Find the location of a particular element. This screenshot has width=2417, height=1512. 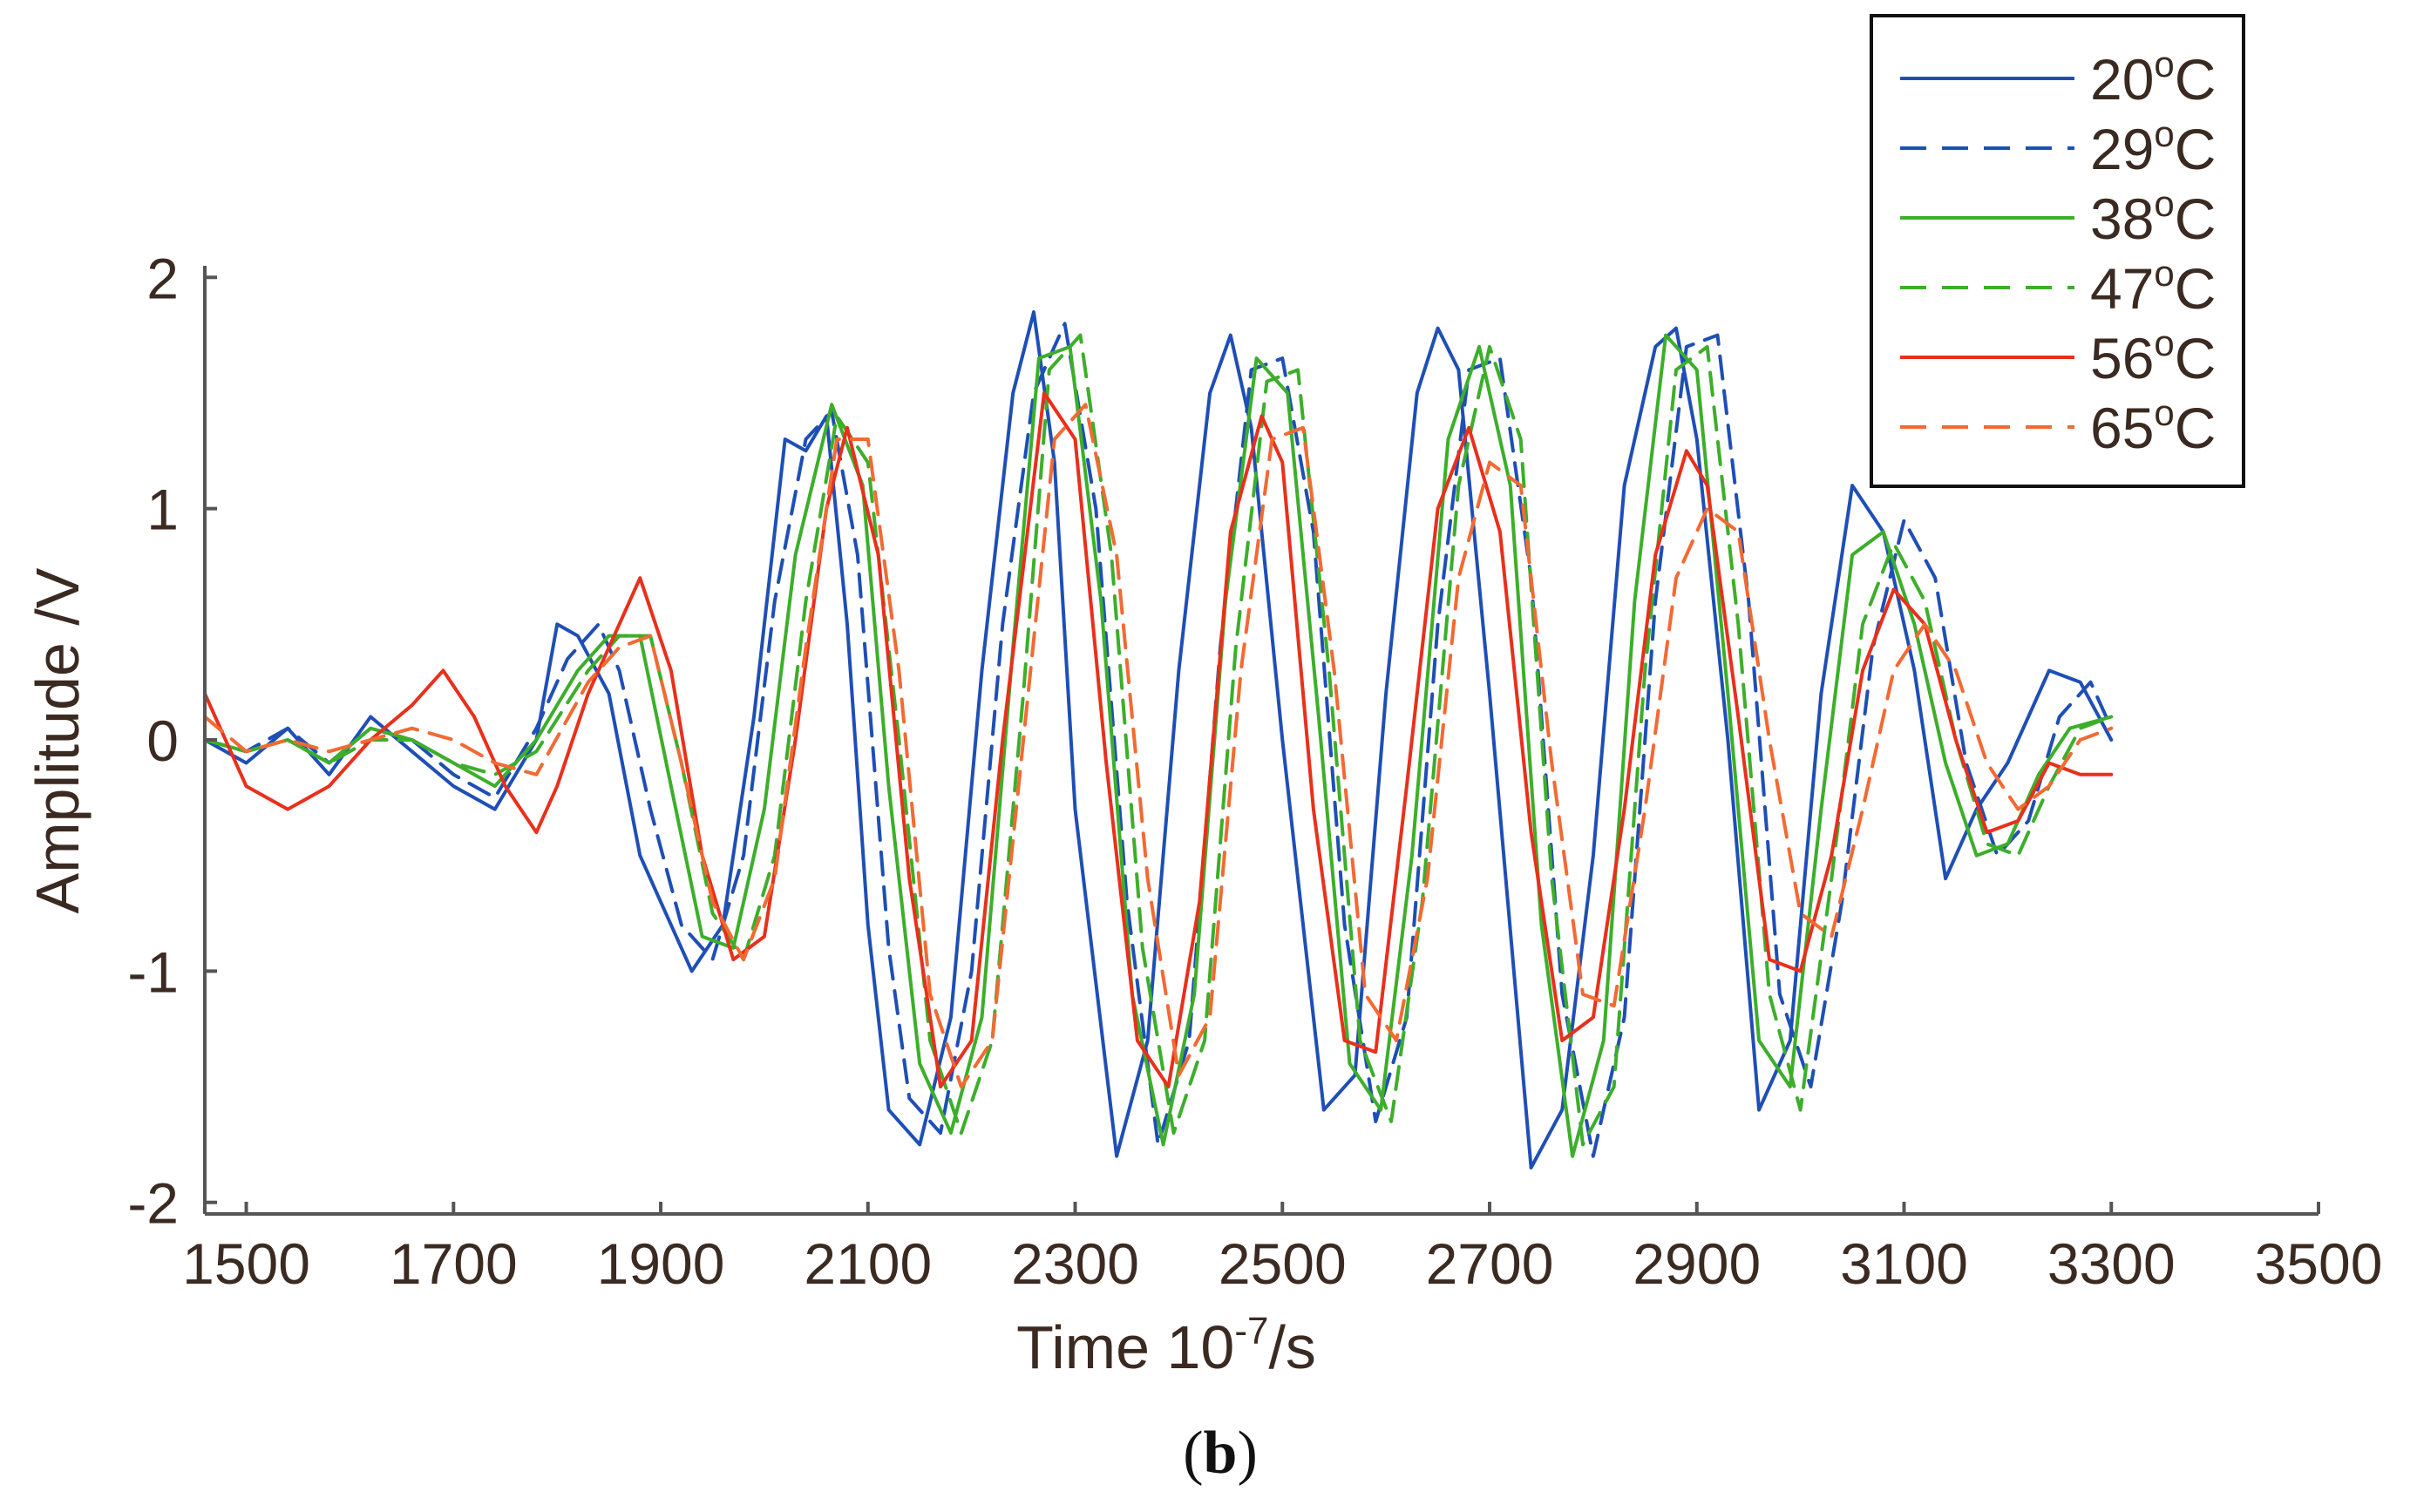

legend-box is located at coordinates (2058, 251).